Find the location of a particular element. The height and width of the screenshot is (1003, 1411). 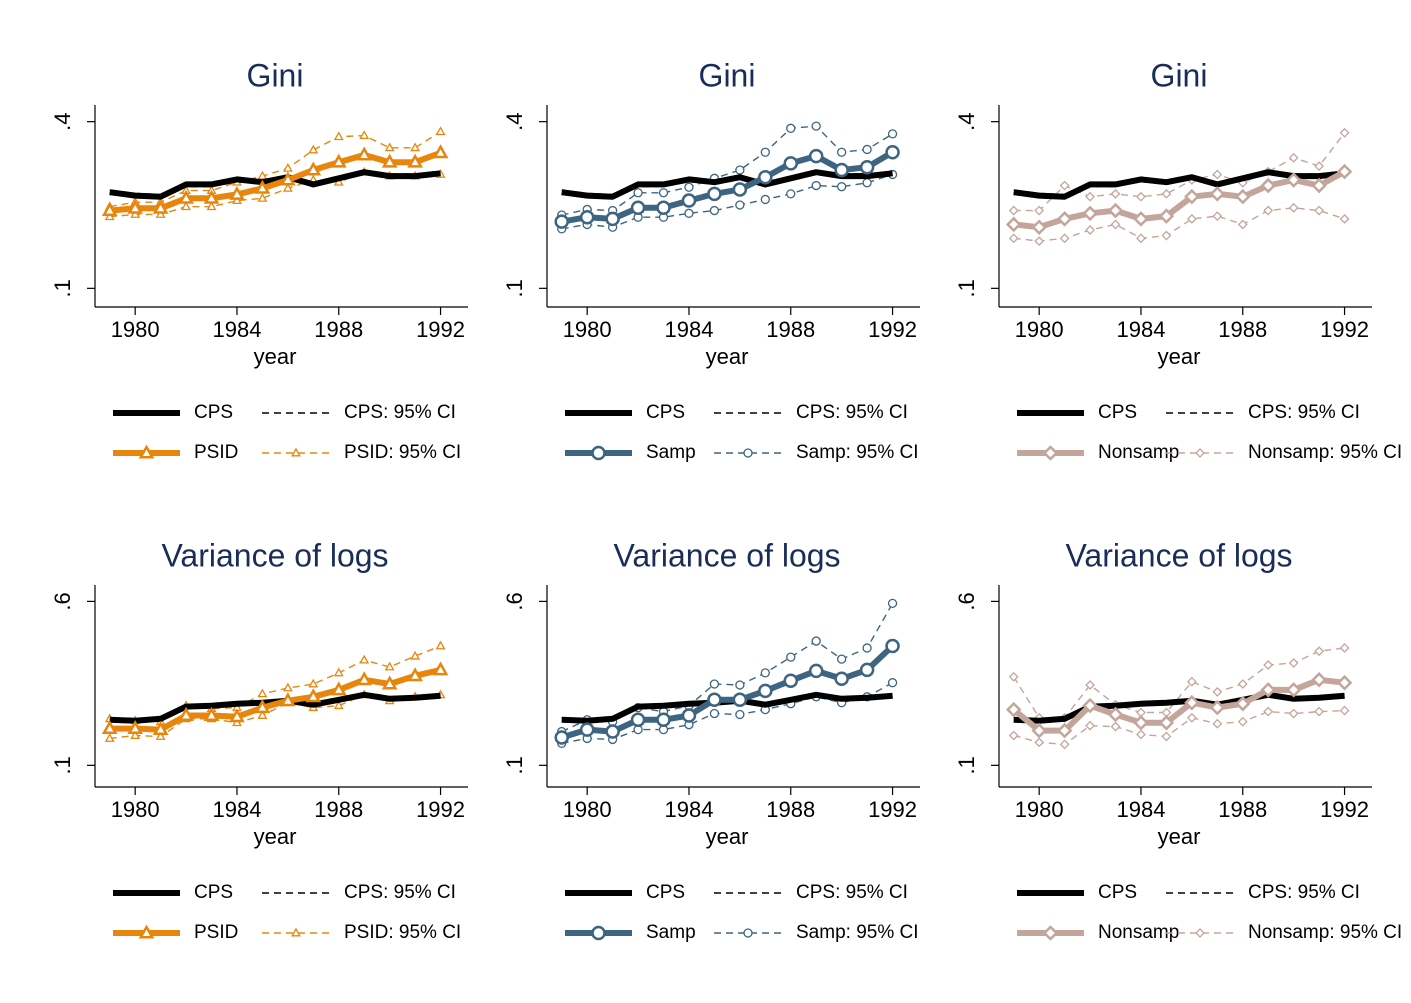

y-tick-label: .6 is located at coordinates (62, 601).